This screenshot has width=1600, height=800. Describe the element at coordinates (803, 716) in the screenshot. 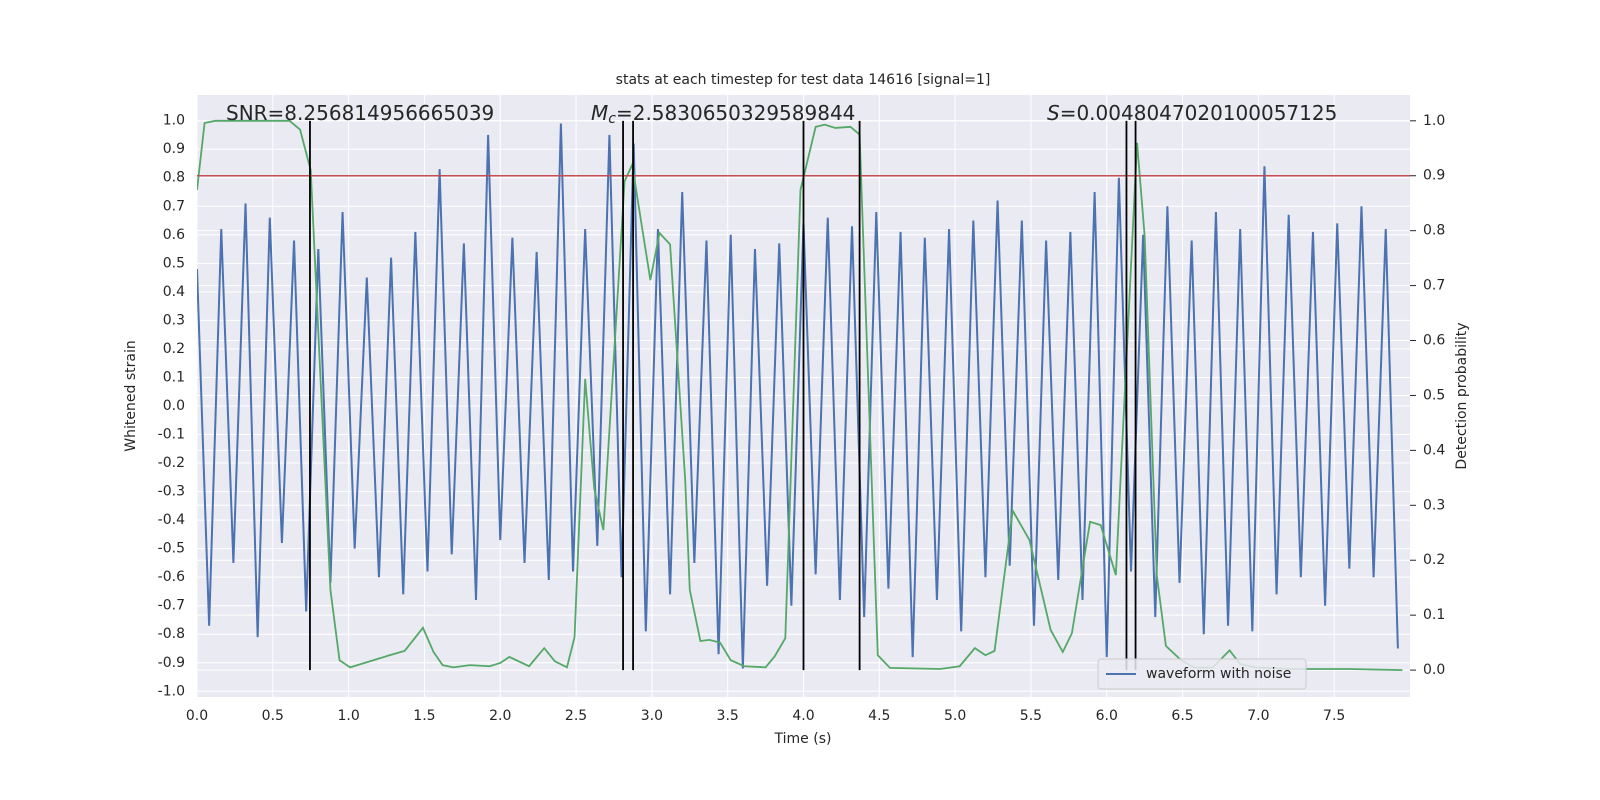

I see `x-tick-label: 4.0` at that location.